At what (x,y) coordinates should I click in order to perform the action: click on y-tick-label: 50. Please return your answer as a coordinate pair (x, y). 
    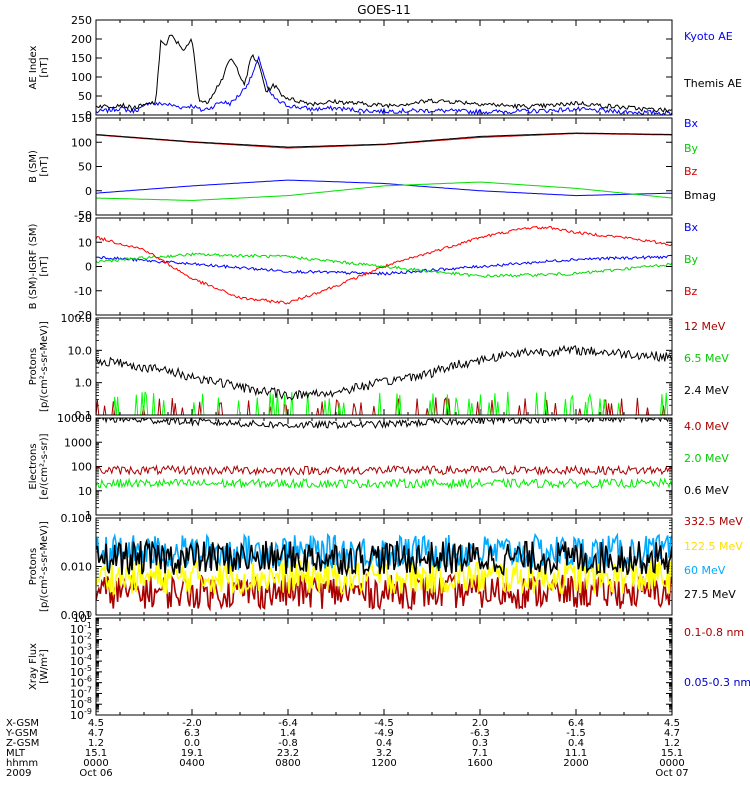
    Looking at the image, I should click on (85, 96).